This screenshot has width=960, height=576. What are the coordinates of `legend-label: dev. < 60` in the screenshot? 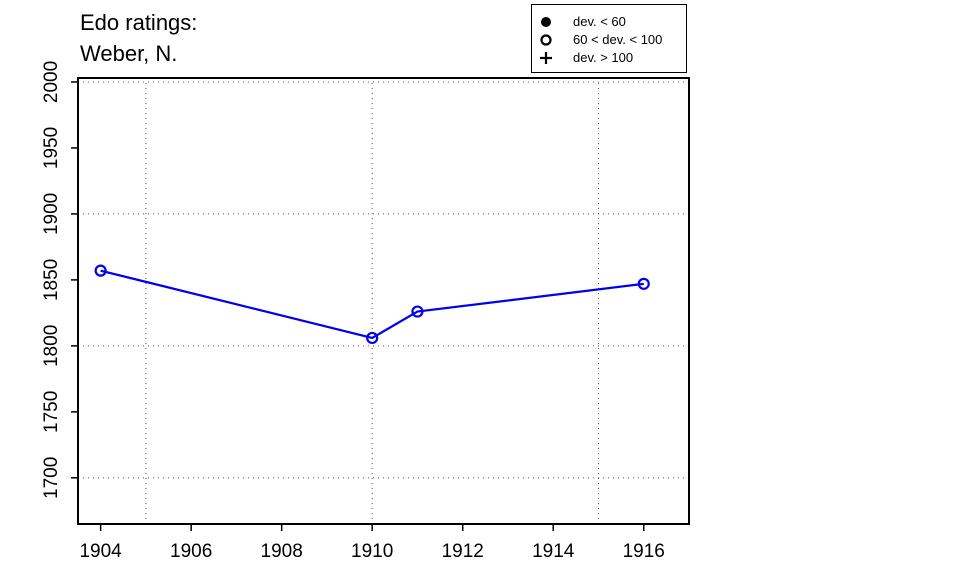 It's located at (599, 21).